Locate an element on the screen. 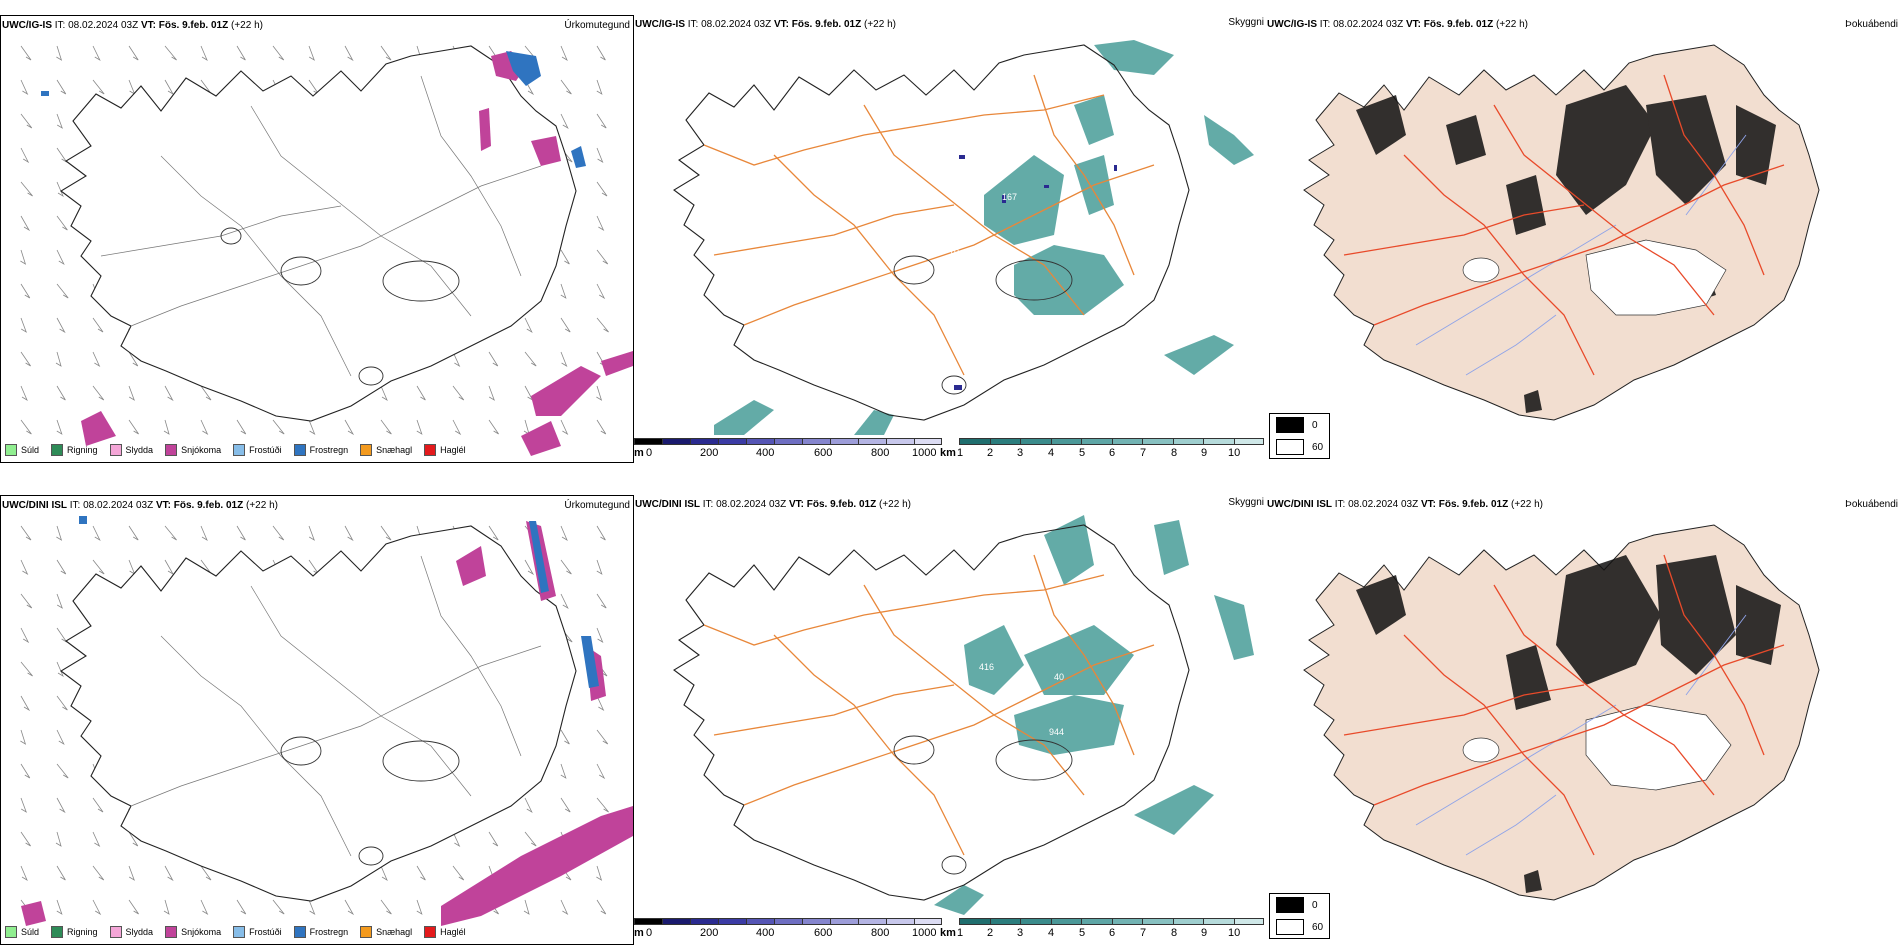 This screenshot has height=950, width=1900. fog-shading is located at coordinates (1568, 724).